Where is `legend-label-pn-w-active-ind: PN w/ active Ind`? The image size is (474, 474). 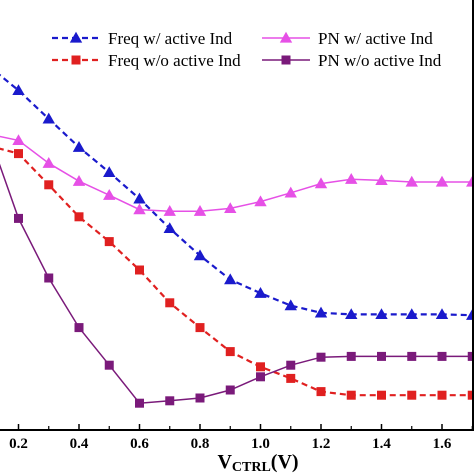 legend-label-pn-w-active-ind: PN w/ active Ind is located at coordinates (375, 38).